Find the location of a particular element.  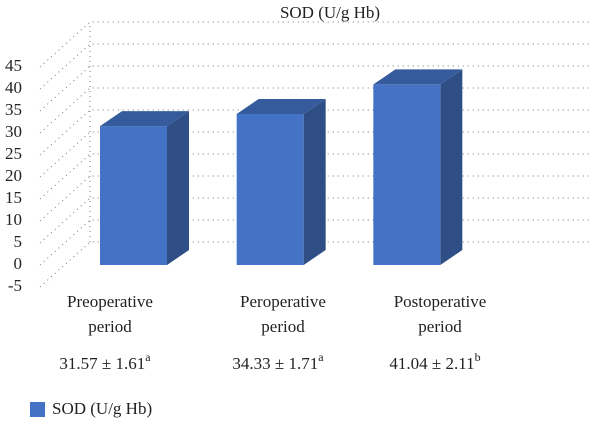

value-label: 31.57 ± 1.61a is located at coordinates (105, 361).